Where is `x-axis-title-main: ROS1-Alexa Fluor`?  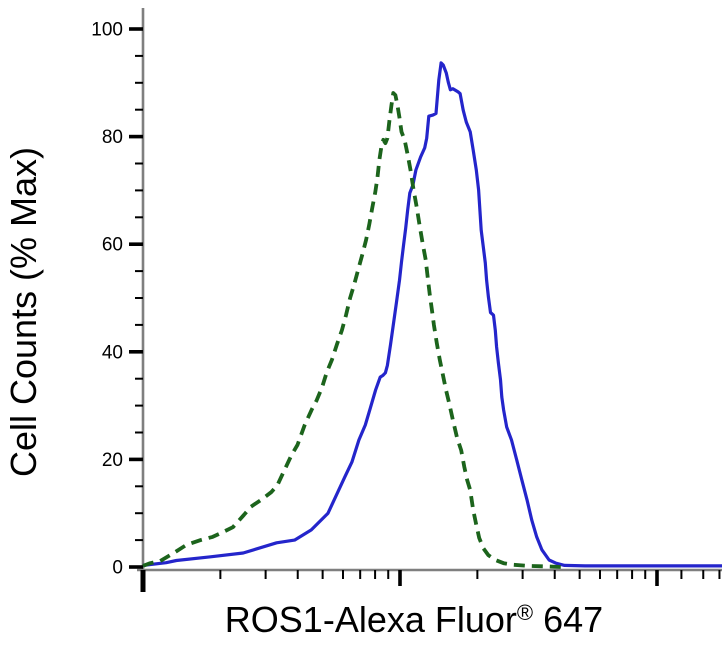 x-axis-title-main: ROS1-Alexa Fluor is located at coordinates (371, 619).